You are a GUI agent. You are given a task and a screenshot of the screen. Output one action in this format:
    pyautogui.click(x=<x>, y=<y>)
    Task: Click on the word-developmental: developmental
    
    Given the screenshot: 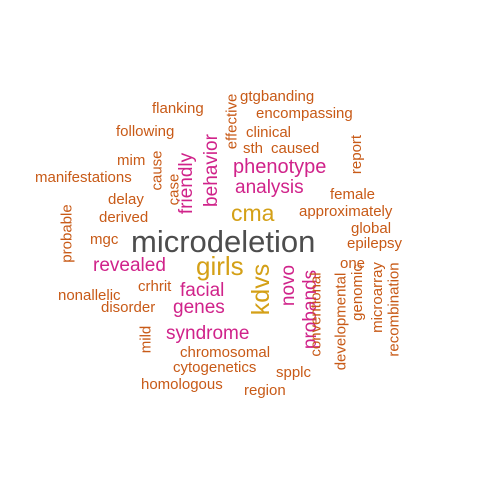 What is the action you would take?
    pyautogui.click(x=341, y=321)
    